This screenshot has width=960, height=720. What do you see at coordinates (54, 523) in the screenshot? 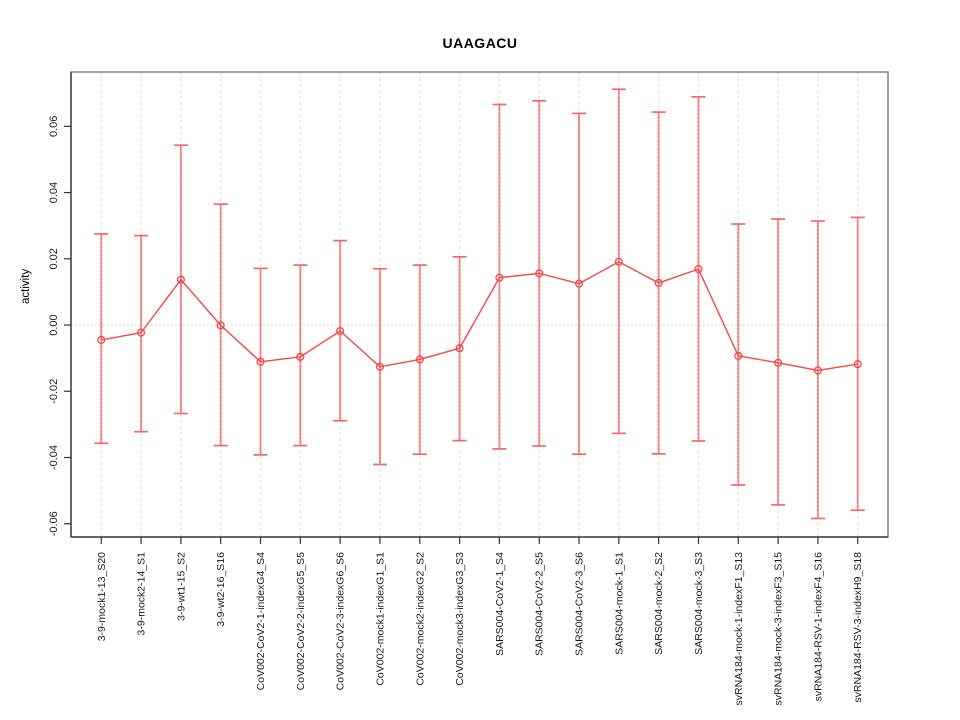
I see `y-tick-label: -0.06` at bounding box center [54, 523].